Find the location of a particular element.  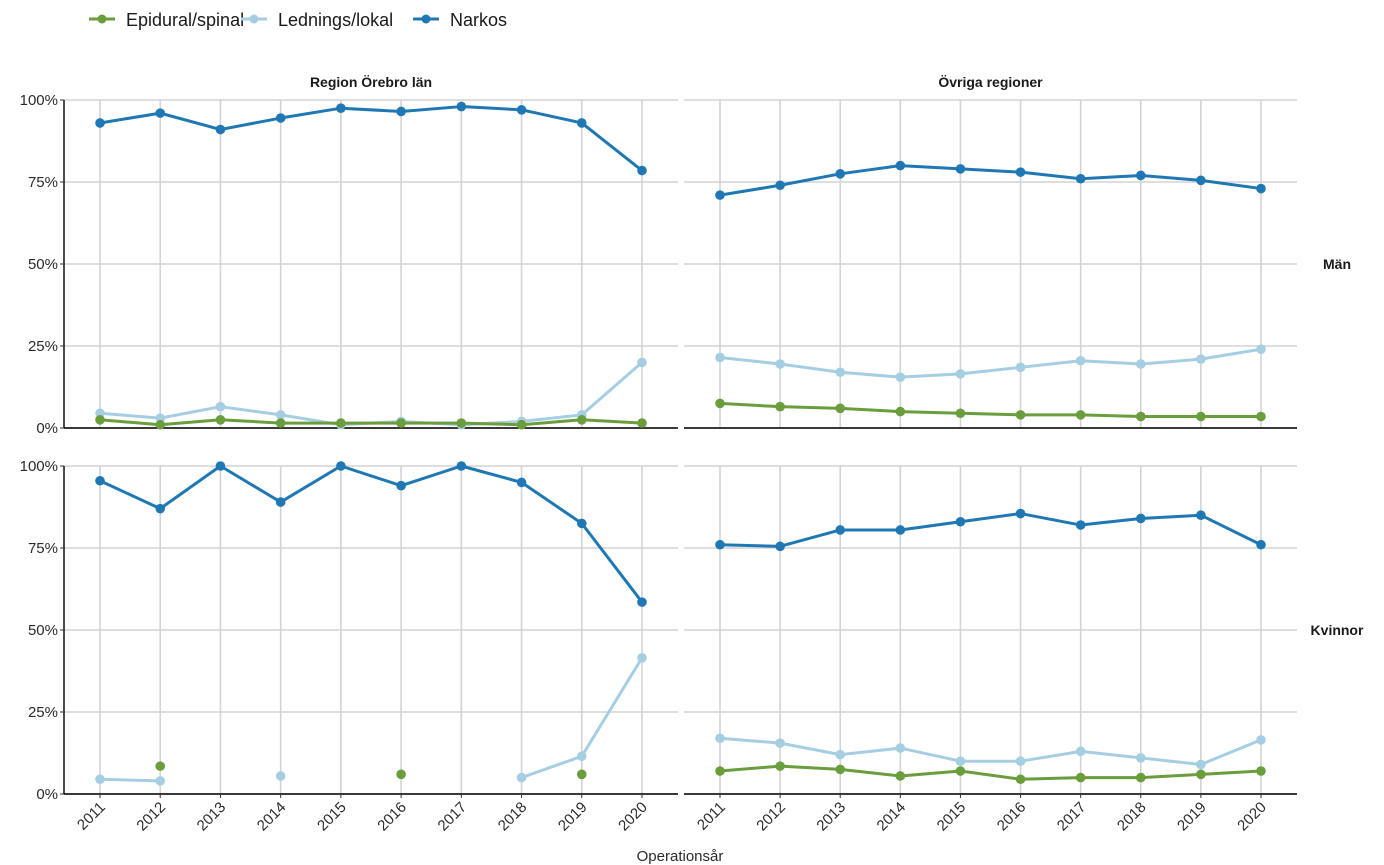

legend-item-narkos: Narkos is located at coordinates (460, 20).